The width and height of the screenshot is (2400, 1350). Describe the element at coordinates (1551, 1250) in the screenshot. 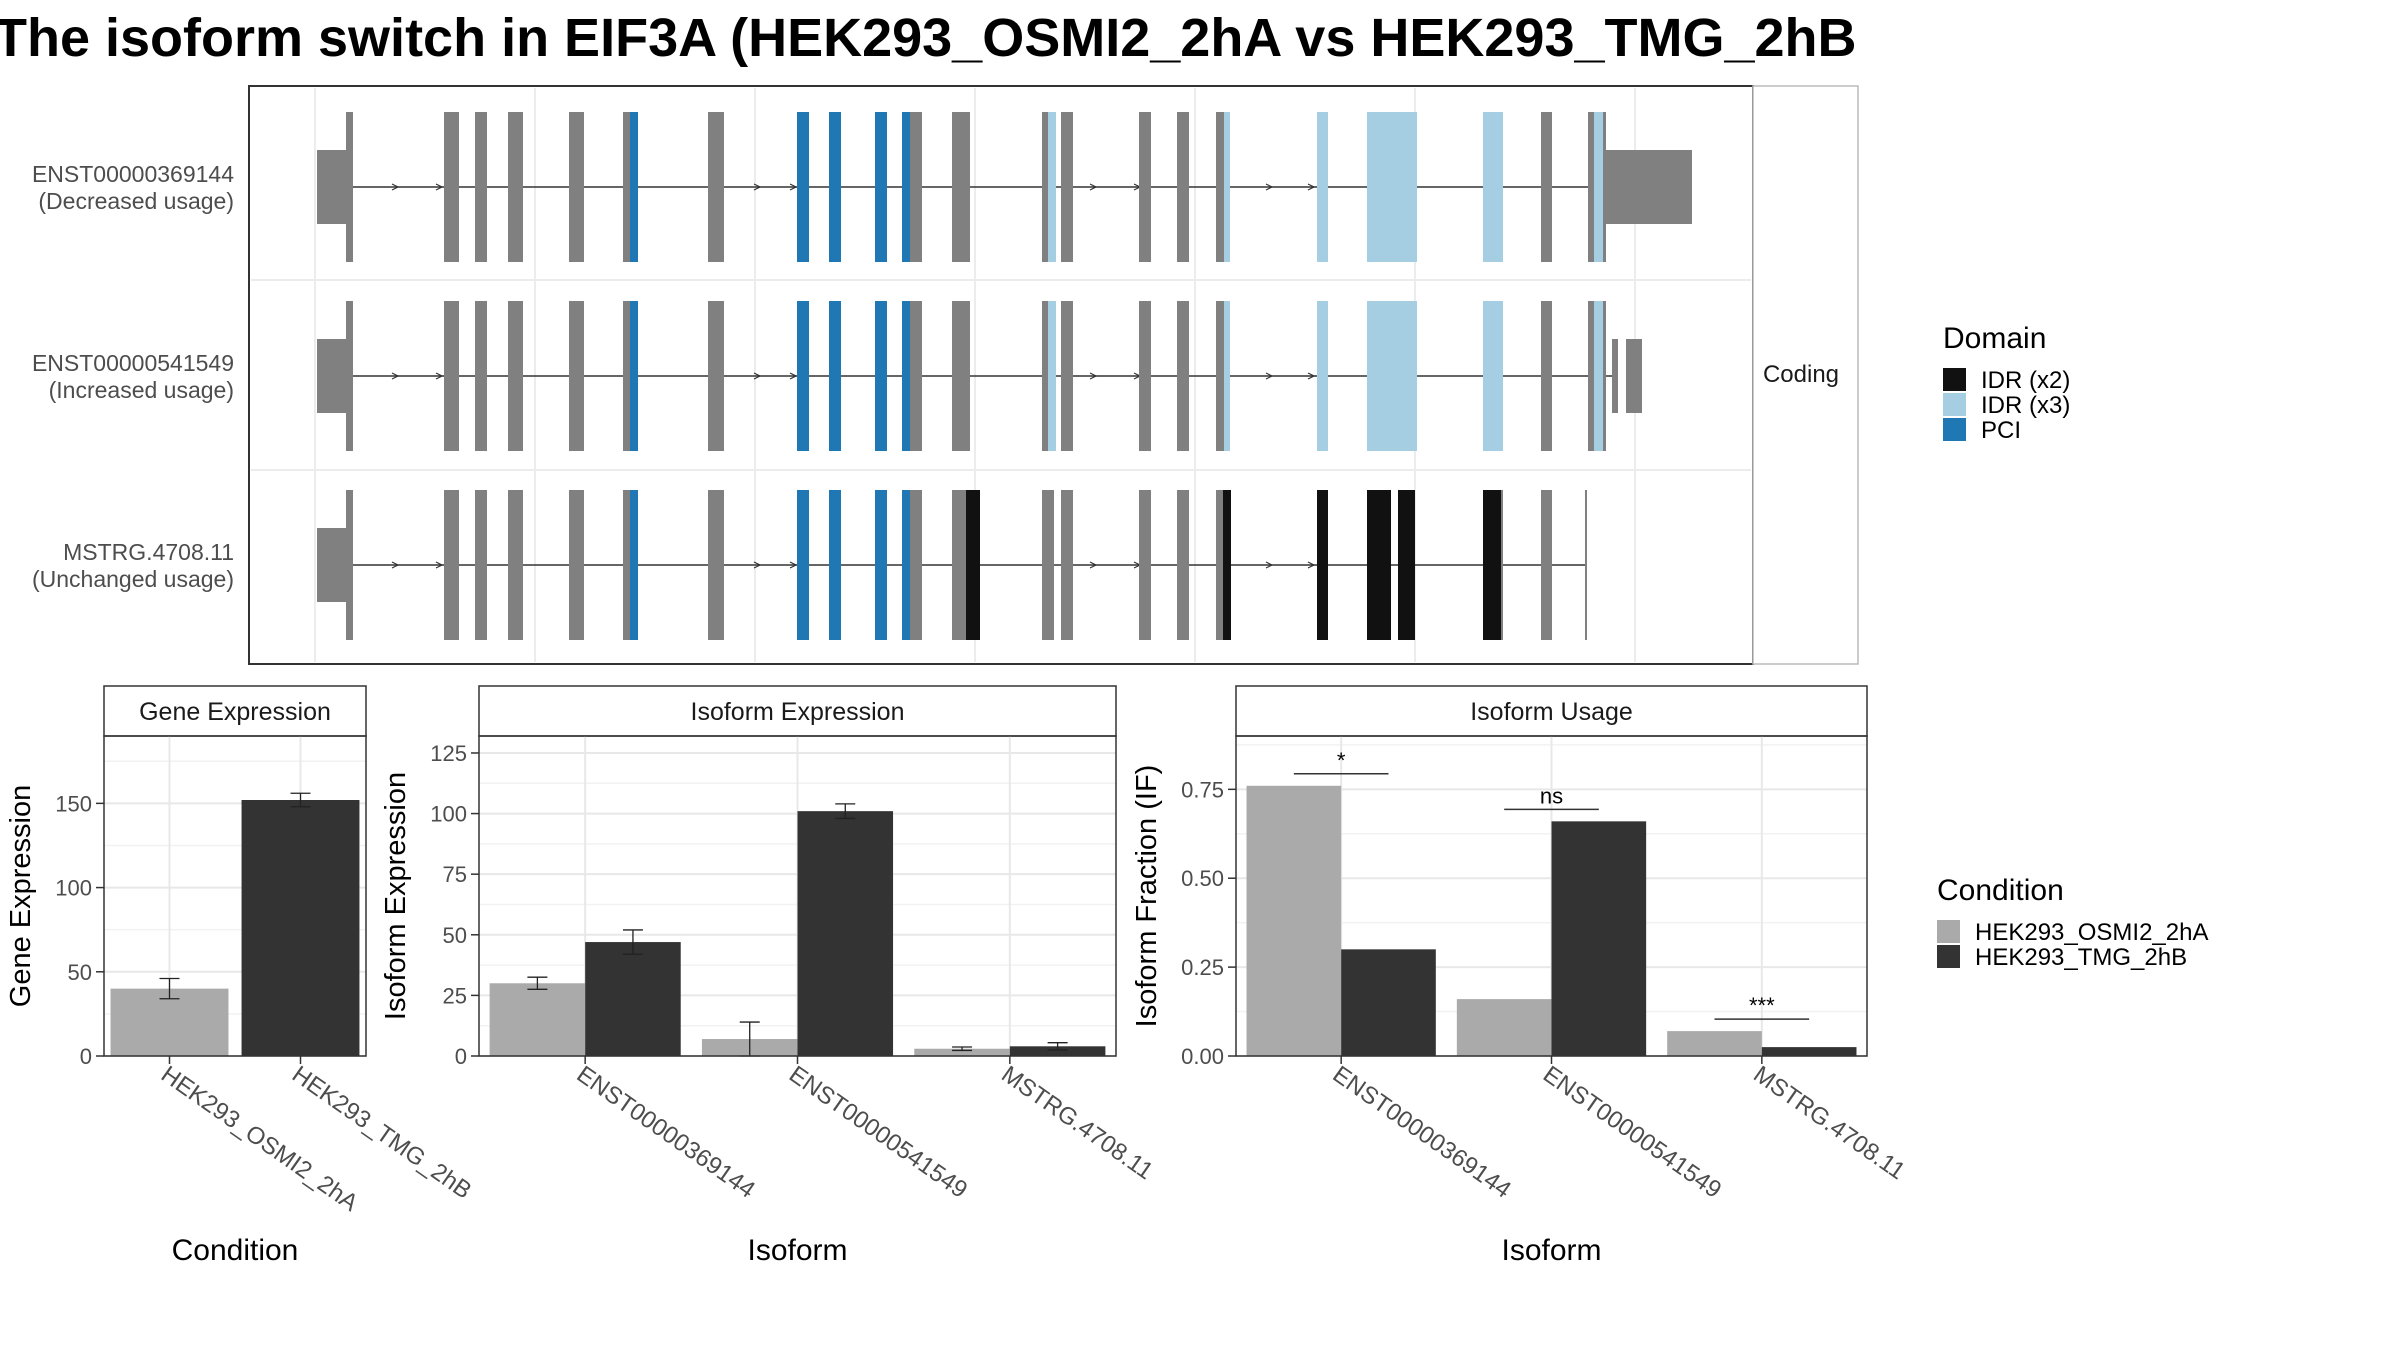

I see `x-axis-label: Isoform` at that location.